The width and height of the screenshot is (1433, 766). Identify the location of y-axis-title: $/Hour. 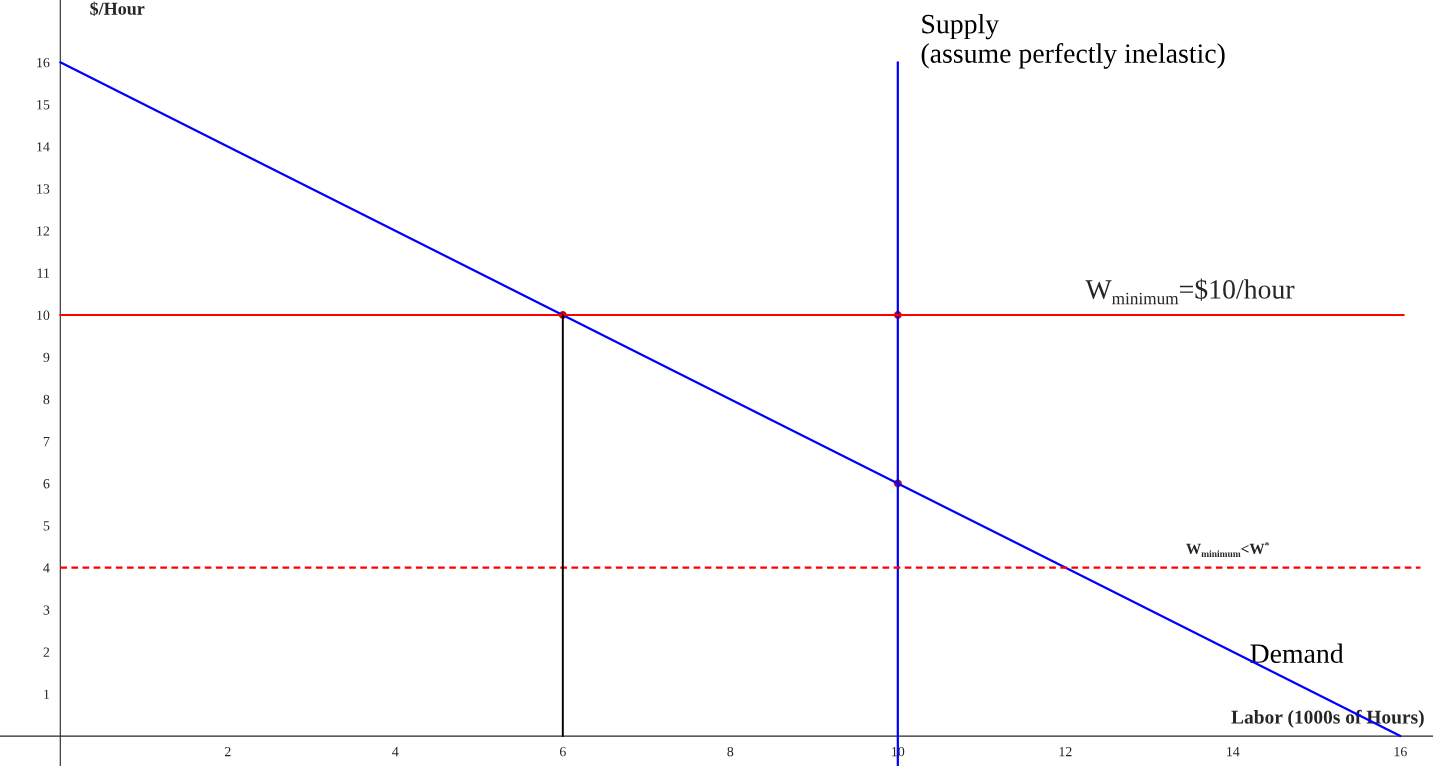
(117, 9).